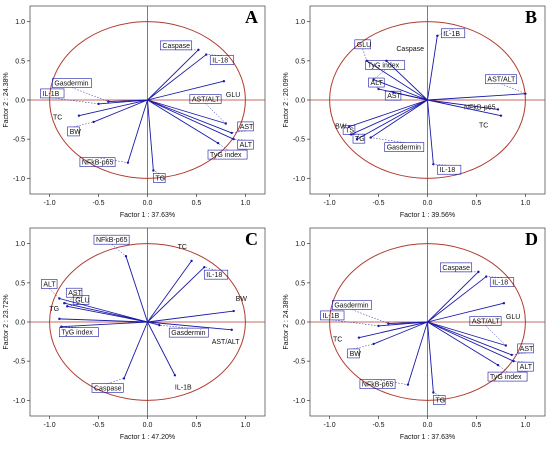  What do you see at coordinates (6, 321) in the screenshot?
I see `y-axis-label: Factor 2 : 23.72%` at bounding box center [6, 321].